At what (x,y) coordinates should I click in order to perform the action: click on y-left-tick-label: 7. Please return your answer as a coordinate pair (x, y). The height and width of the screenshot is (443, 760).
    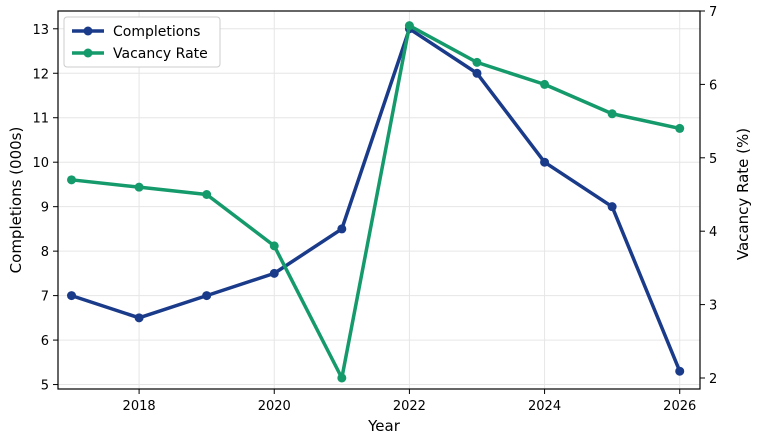
    Looking at the image, I should click on (45, 297).